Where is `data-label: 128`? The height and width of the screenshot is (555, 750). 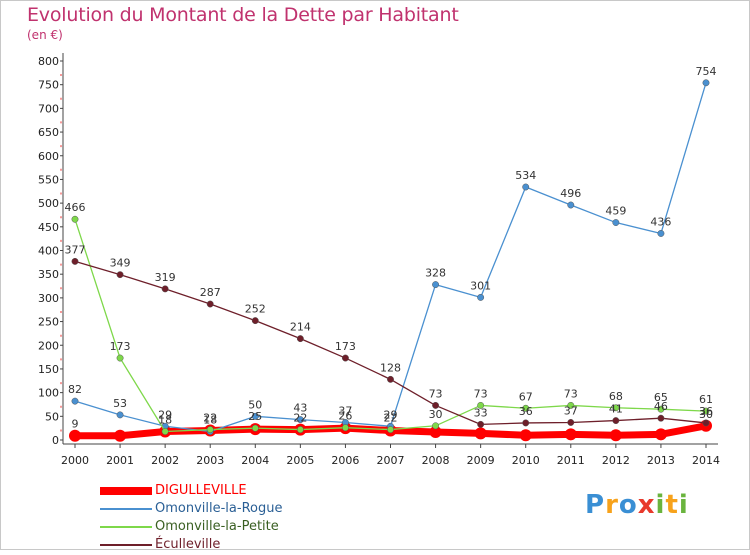
data-label: 128 is located at coordinates (390, 367).